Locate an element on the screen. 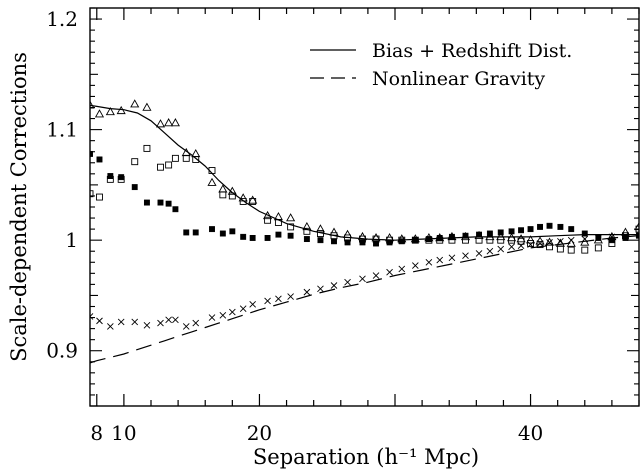 The height and width of the screenshot is (475, 641). y-tick-label: 1.1 is located at coordinates (62, 130).